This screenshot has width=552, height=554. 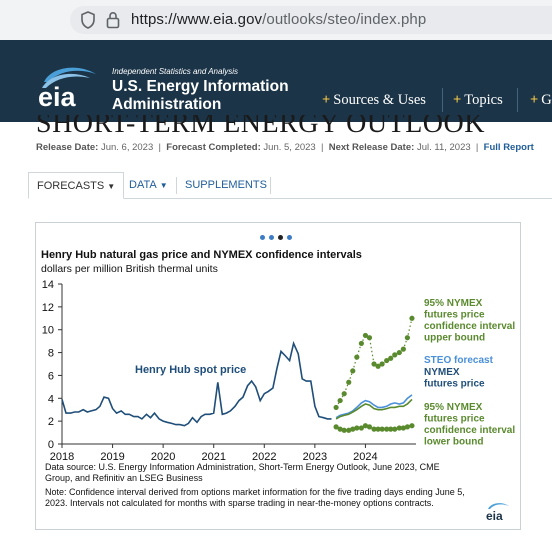 What do you see at coordinates (541, 100) in the screenshot?
I see `nav-geography: + G` at bounding box center [541, 100].